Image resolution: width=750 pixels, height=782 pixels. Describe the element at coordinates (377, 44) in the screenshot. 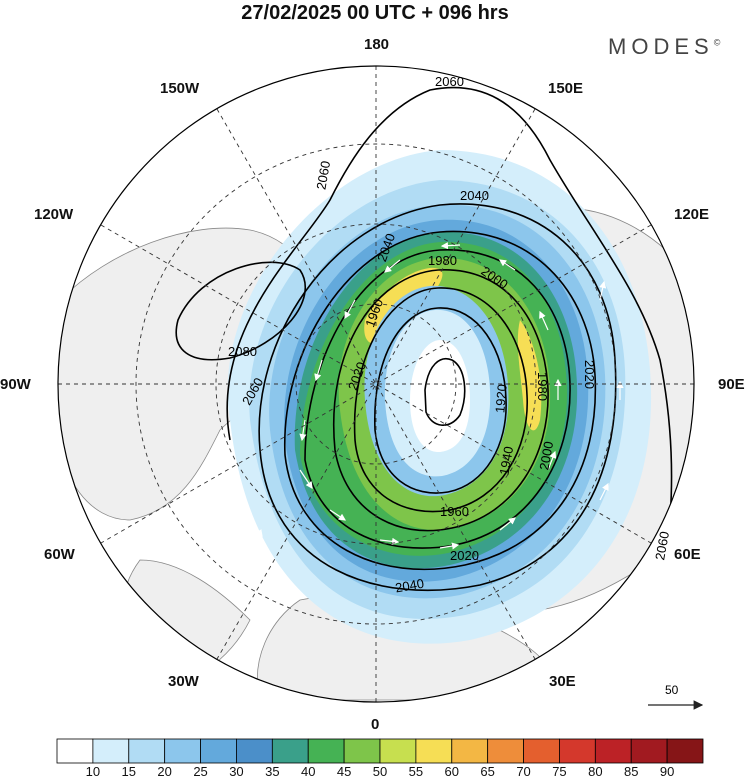

I see `lon-label-180: 180` at that location.